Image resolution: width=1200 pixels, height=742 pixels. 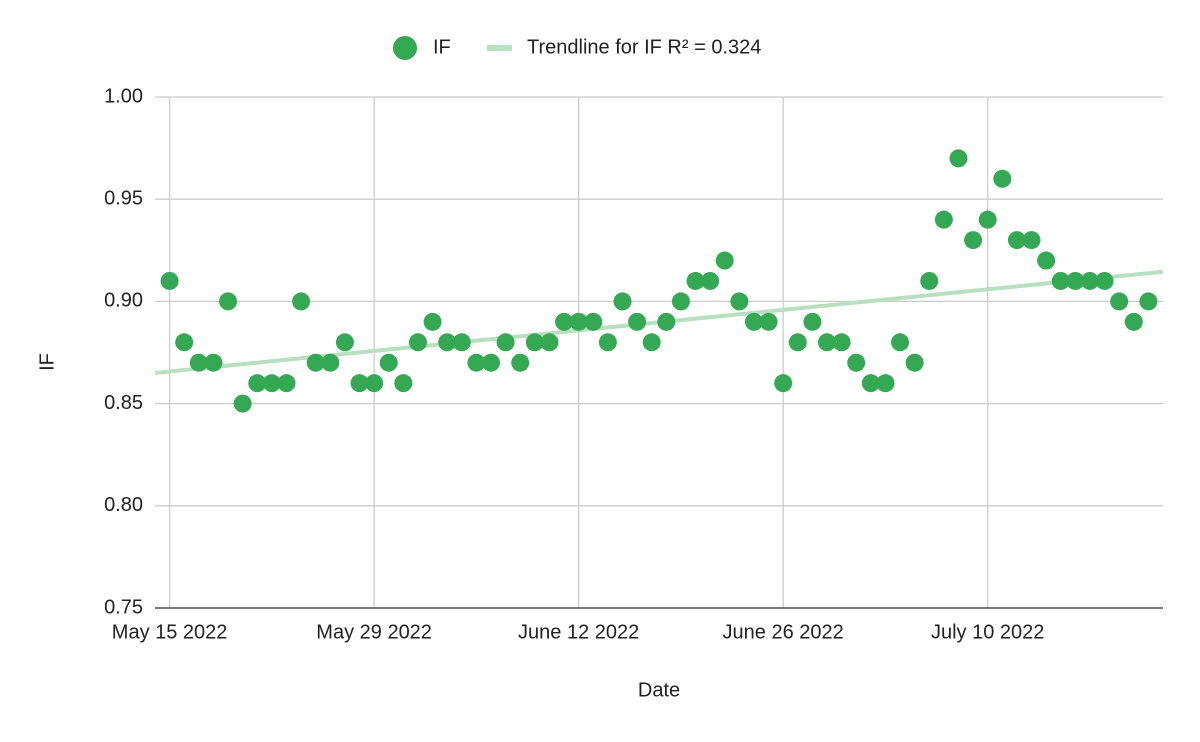 I want to click on y-tick-label: 0.85, so click(x=123, y=403).